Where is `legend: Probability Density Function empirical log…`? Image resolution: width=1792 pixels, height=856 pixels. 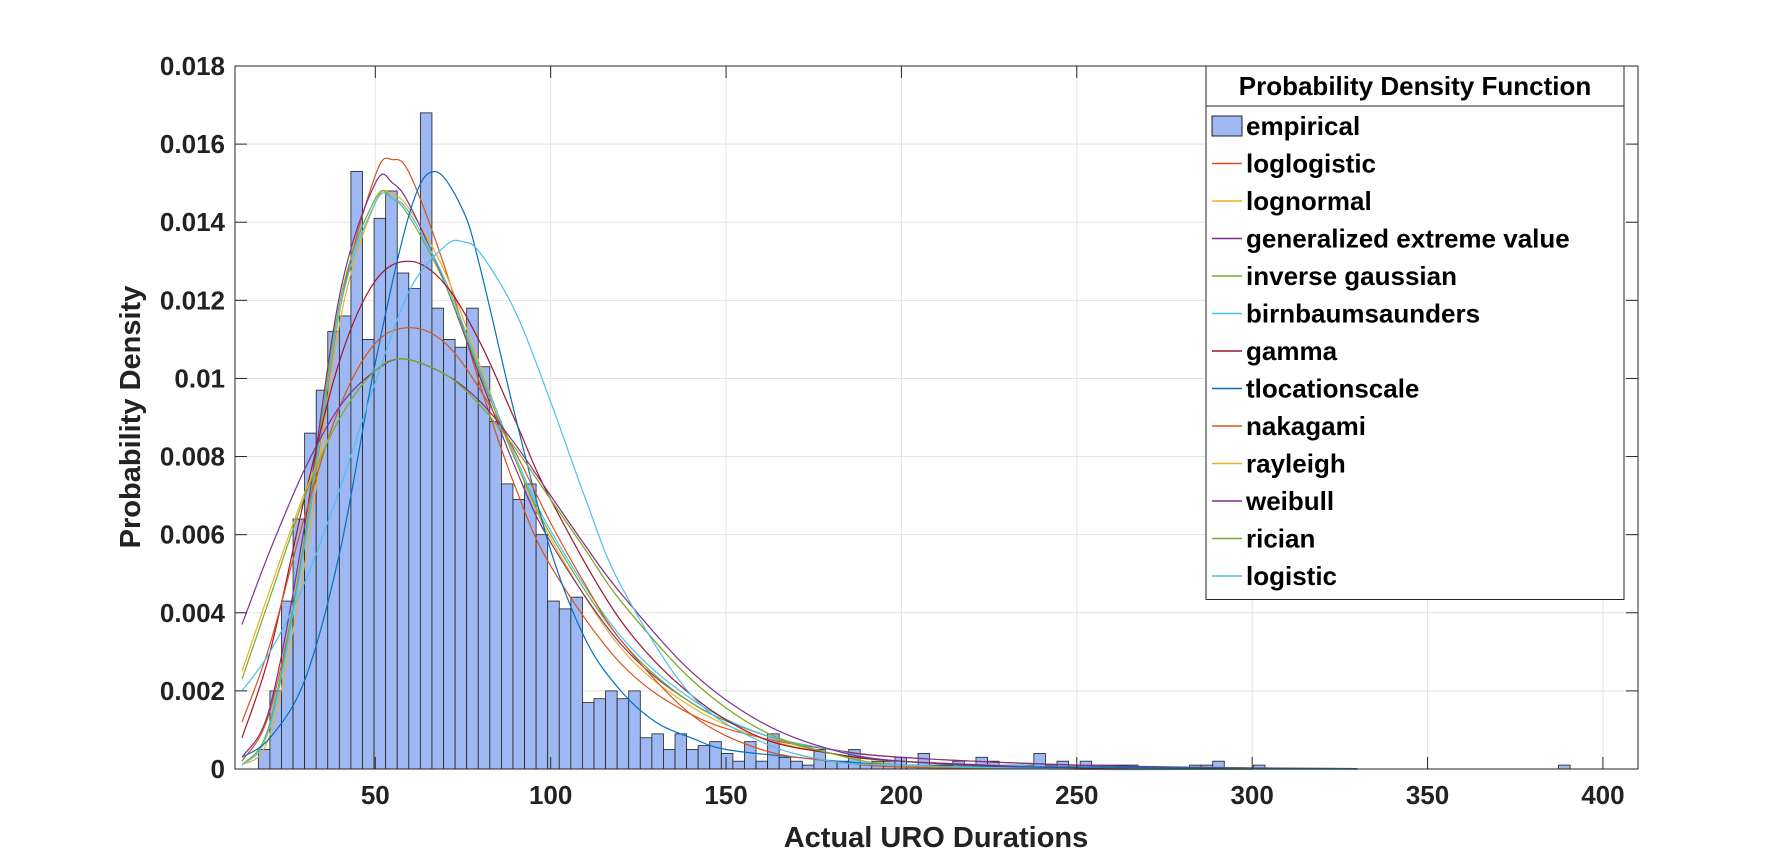
legend: Probability Density Function empirical log… is located at coordinates (1415, 332).